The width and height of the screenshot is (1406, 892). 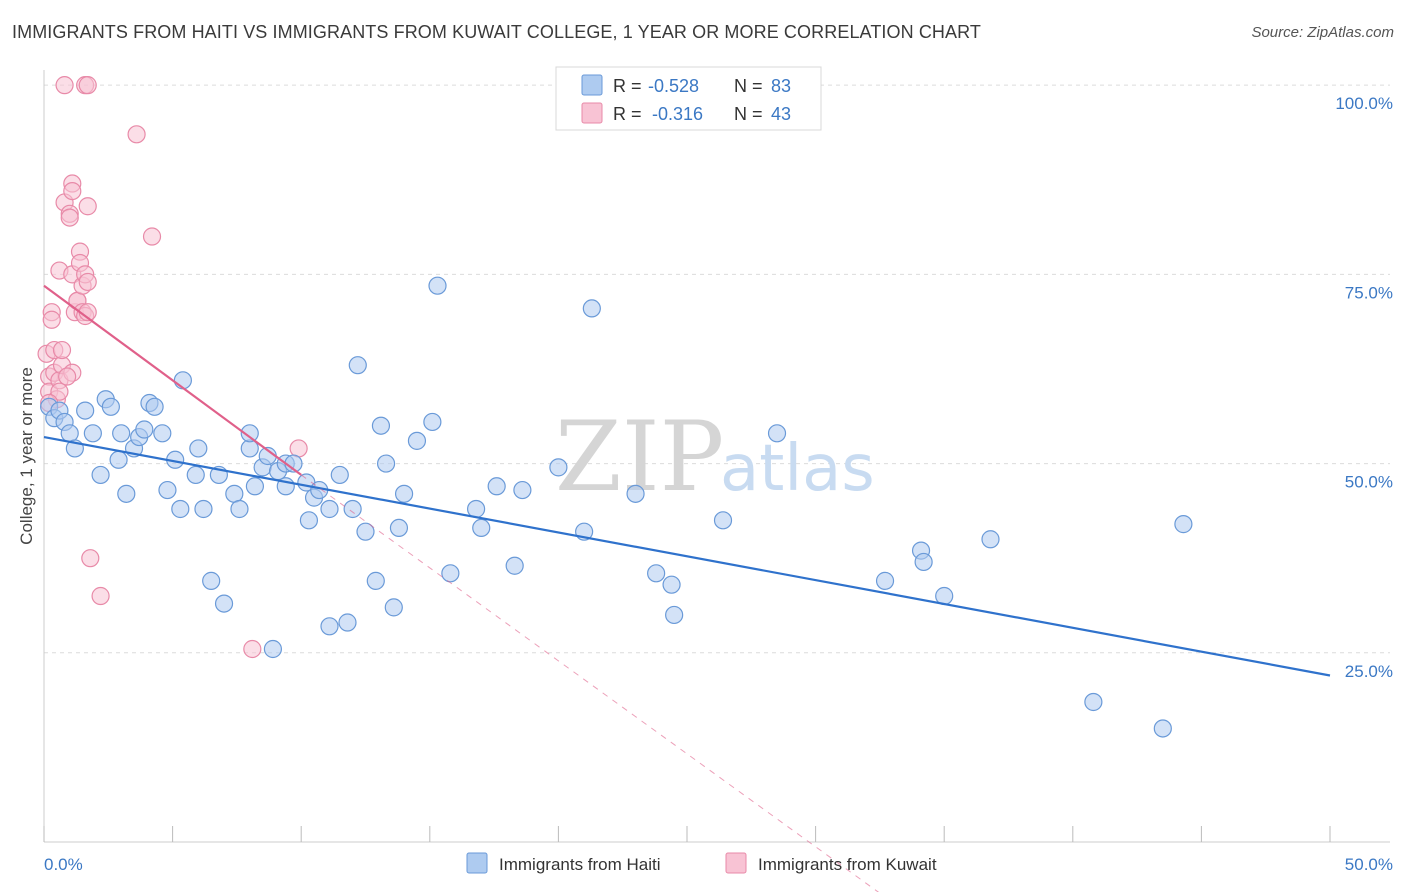 I want to click on y-axis-label: College, 1 year or more, so click(x=26, y=456).